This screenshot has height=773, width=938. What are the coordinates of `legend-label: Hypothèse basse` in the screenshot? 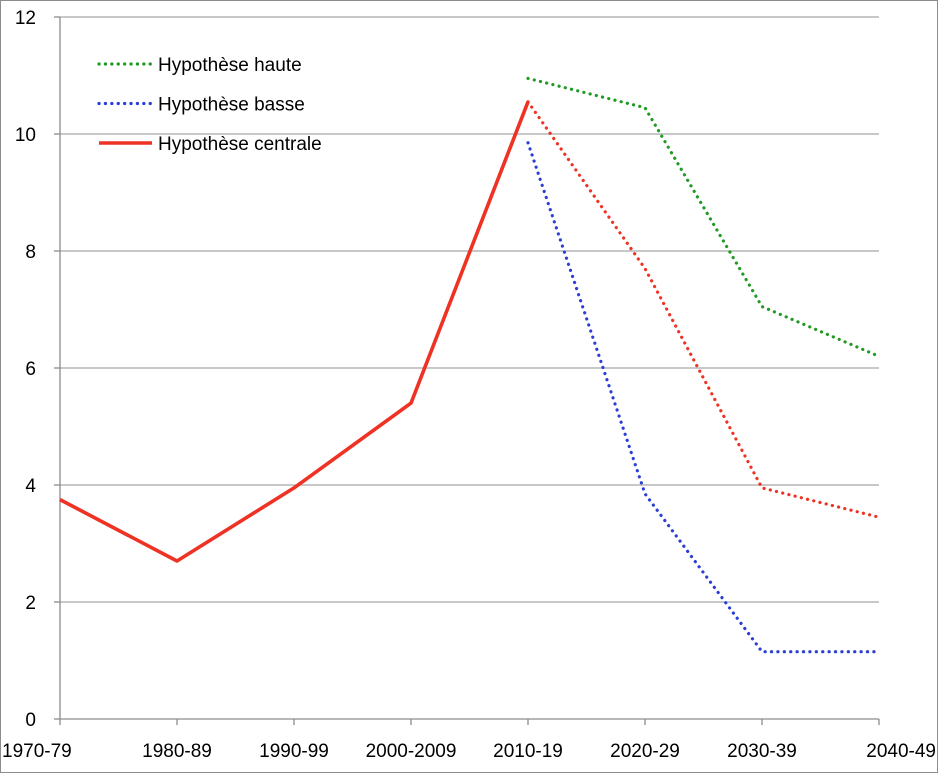 It's located at (231, 105).